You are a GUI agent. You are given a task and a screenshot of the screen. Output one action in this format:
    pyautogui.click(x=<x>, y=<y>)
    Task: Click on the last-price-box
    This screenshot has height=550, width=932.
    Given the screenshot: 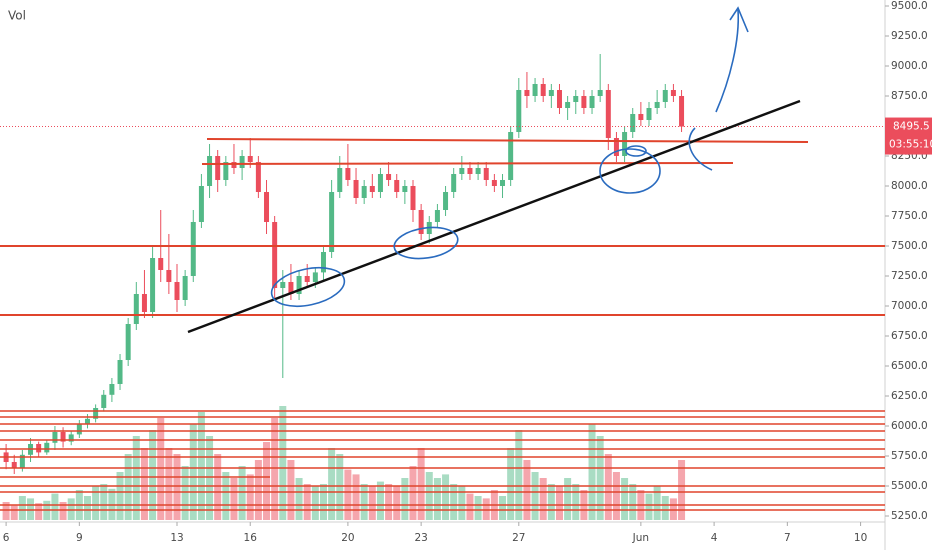 What is the action you would take?
    pyautogui.click(x=908, y=136)
    